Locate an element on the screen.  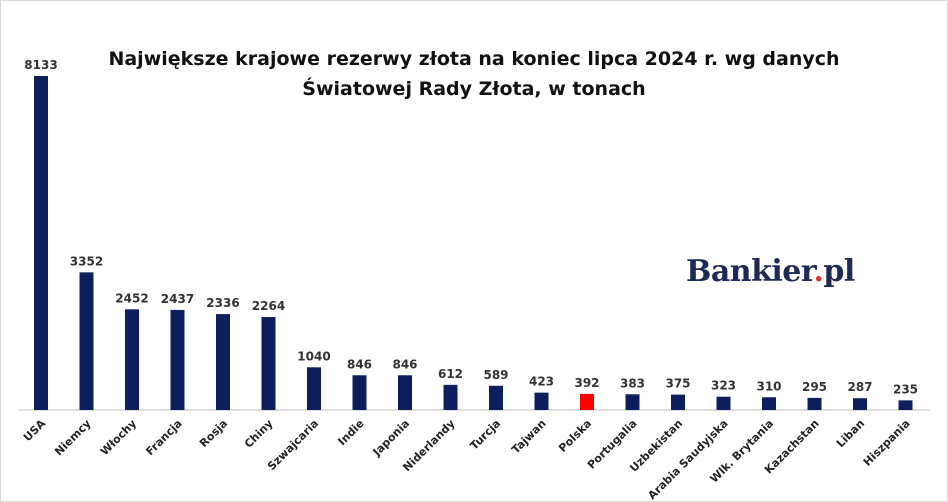
bar-niemcy is located at coordinates (86, 341).